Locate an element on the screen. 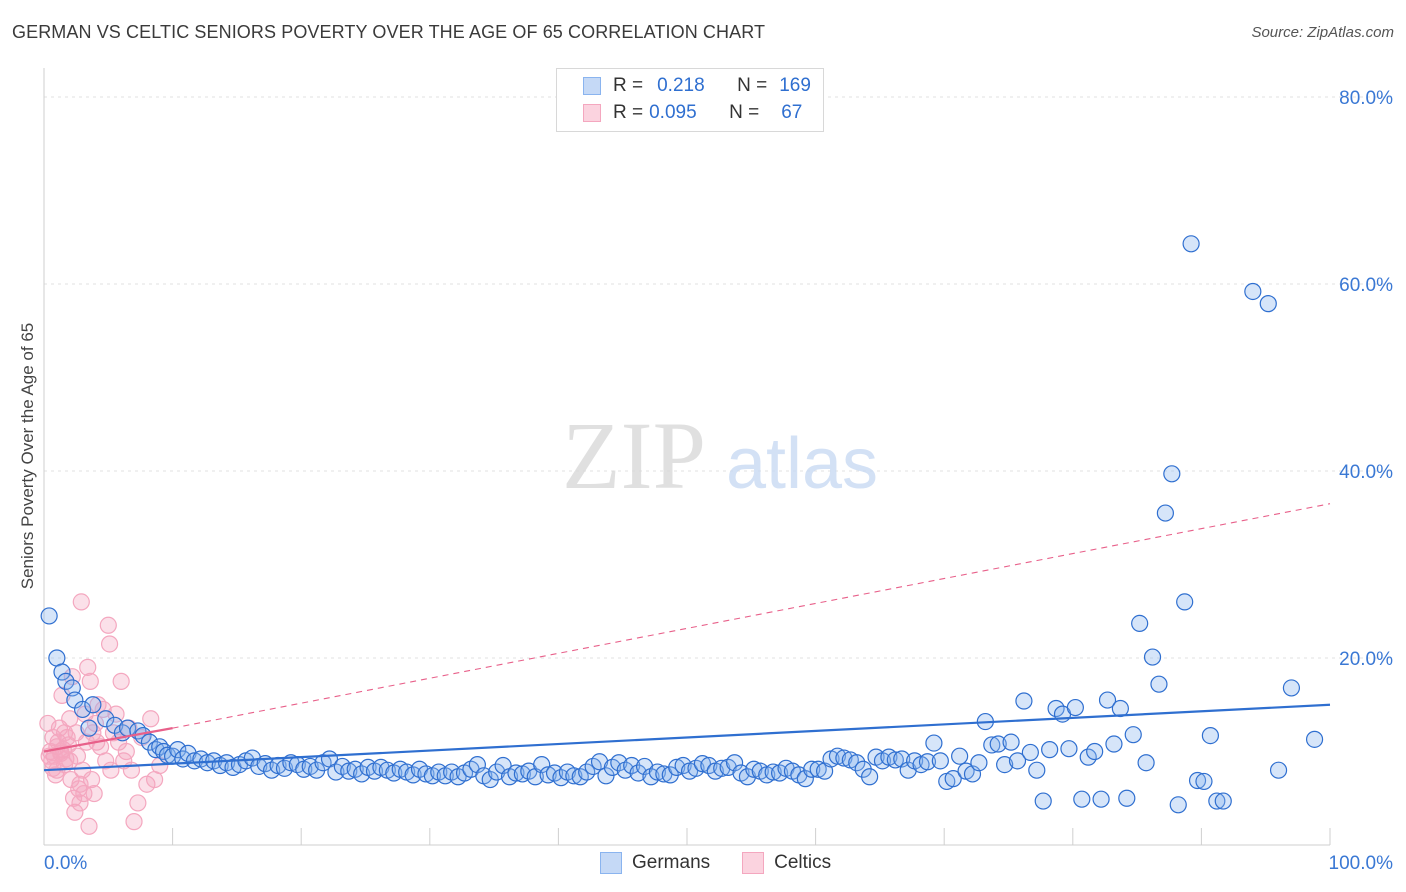 The image size is (1406, 892). series-label-celtics: Celtics is located at coordinates (803, 862).